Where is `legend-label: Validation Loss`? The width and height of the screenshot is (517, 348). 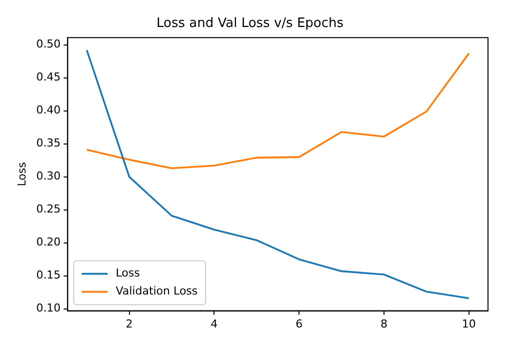
legend-label: Validation Loss is located at coordinates (157, 291).